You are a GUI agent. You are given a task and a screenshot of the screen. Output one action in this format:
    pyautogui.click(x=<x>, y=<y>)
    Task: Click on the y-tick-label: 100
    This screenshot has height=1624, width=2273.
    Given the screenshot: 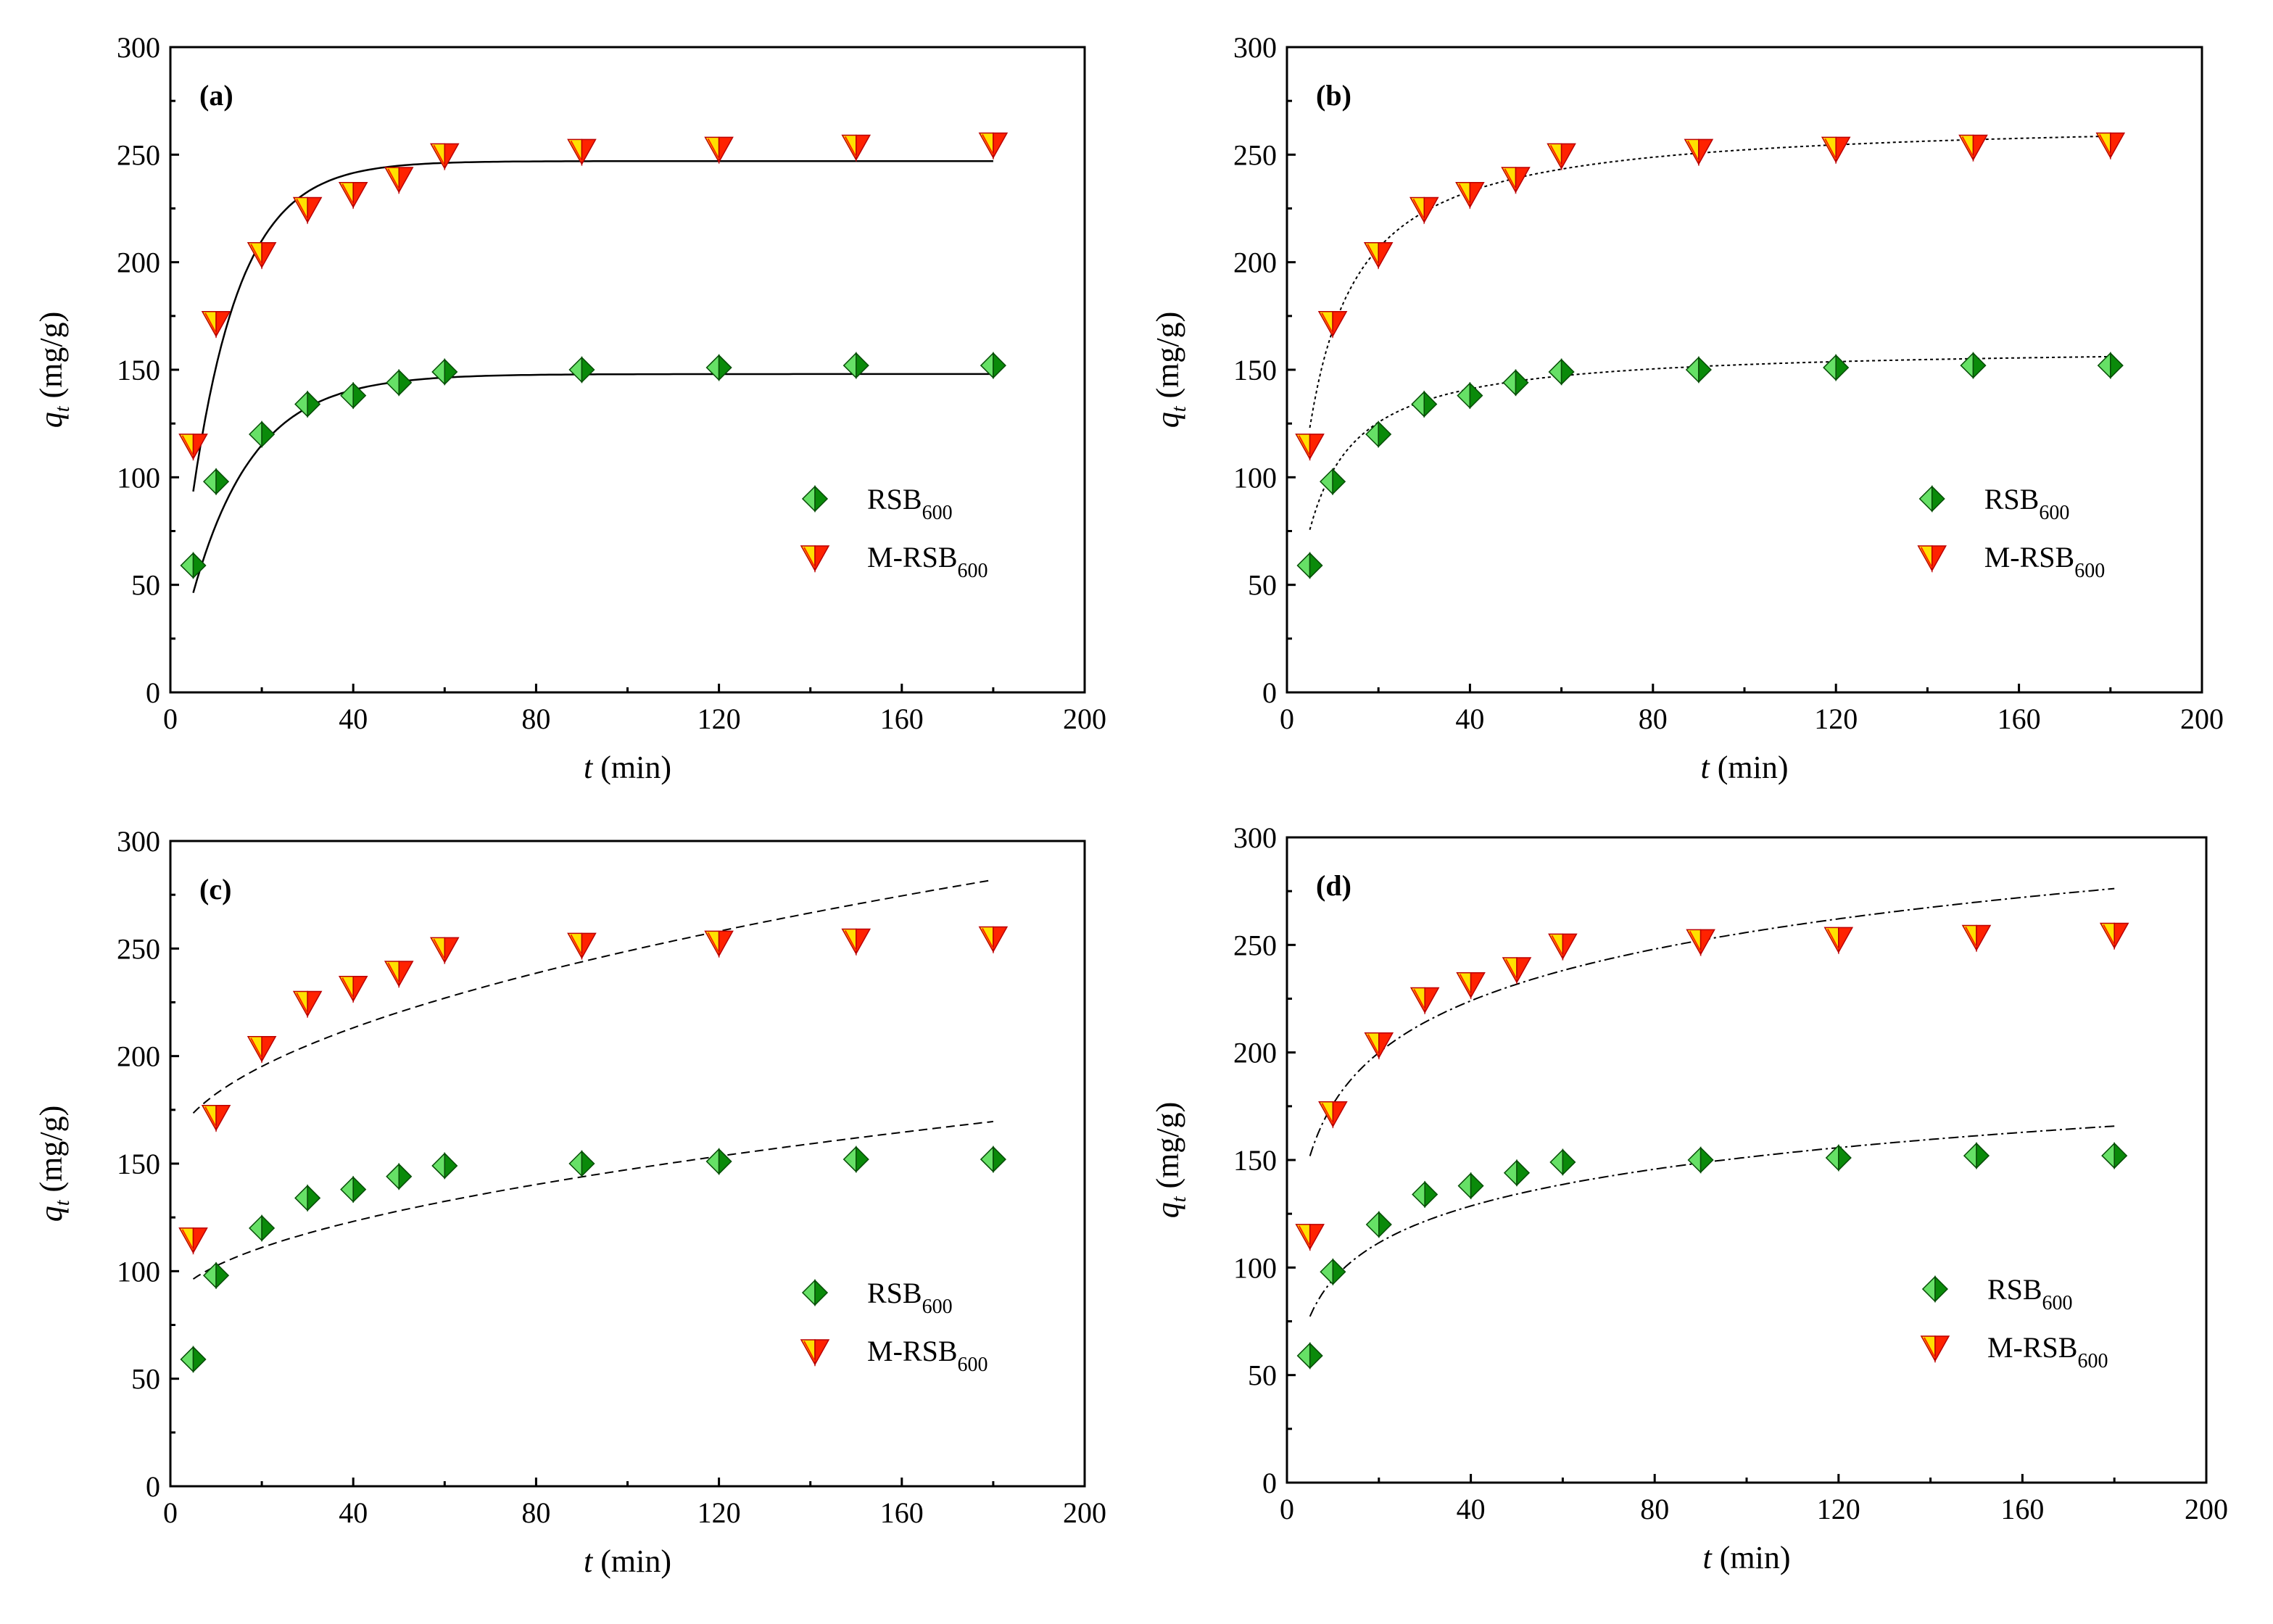 What is the action you would take?
    pyautogui.click(x=1255, y=477)
    